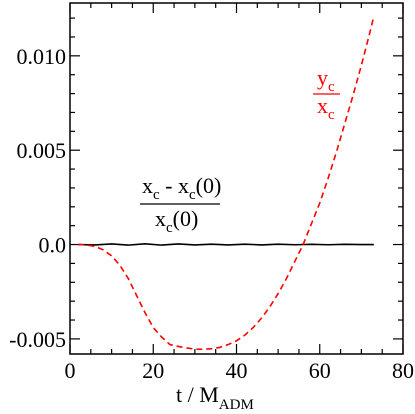  Describe the element at coordinates (197, 394) in the screenshot. I see `x-axis-title-main: t / M` at that location.